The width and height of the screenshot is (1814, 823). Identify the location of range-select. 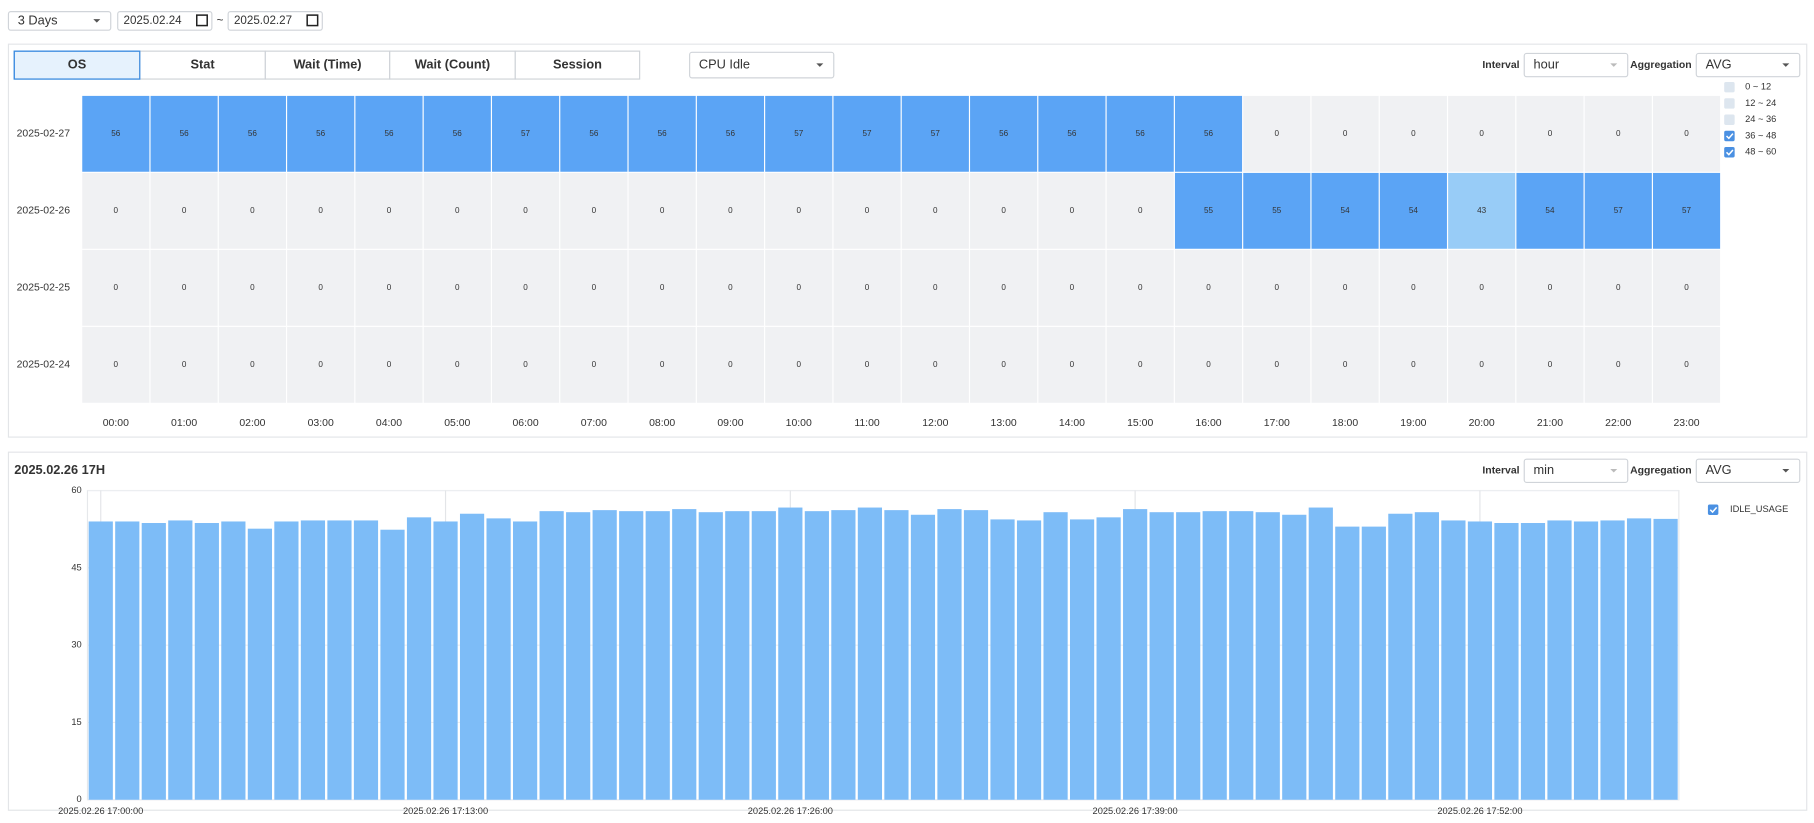
(59, 21).